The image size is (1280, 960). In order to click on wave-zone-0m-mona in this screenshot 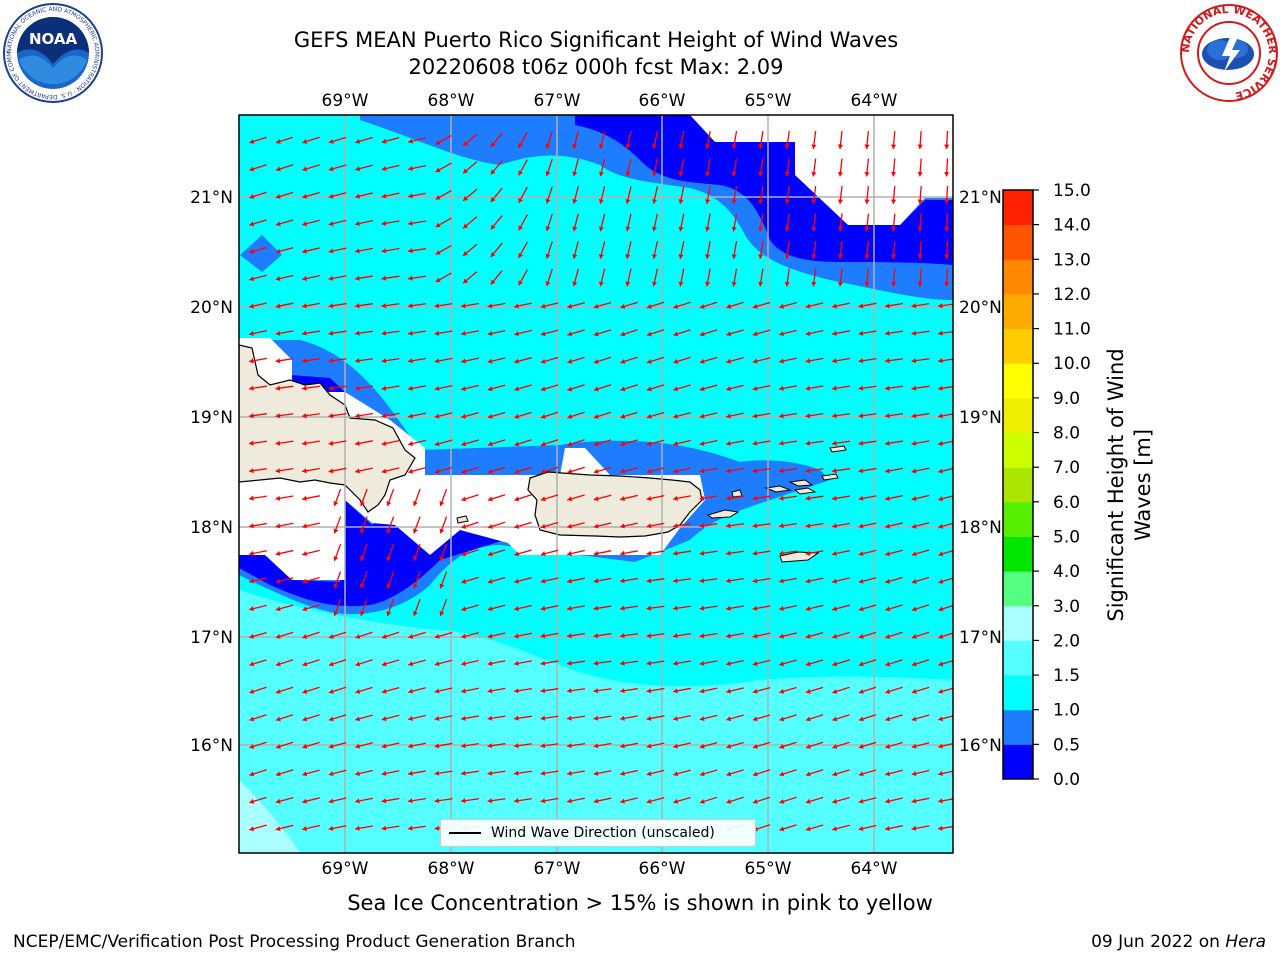, I will do `click(372, 541)`.